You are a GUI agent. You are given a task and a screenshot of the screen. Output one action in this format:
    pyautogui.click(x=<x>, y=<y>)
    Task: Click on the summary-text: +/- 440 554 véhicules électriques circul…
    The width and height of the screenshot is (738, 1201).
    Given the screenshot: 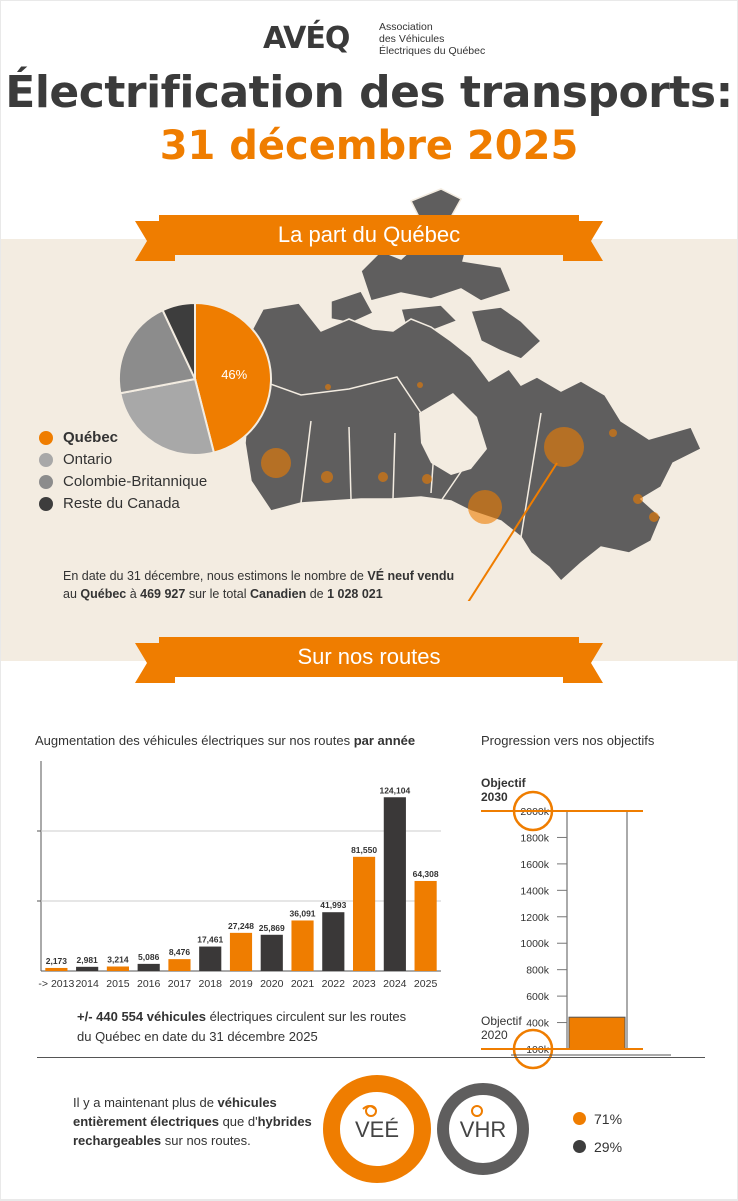 What is the action you would take?
    pyautogui.click(x=242, y=1026)
    